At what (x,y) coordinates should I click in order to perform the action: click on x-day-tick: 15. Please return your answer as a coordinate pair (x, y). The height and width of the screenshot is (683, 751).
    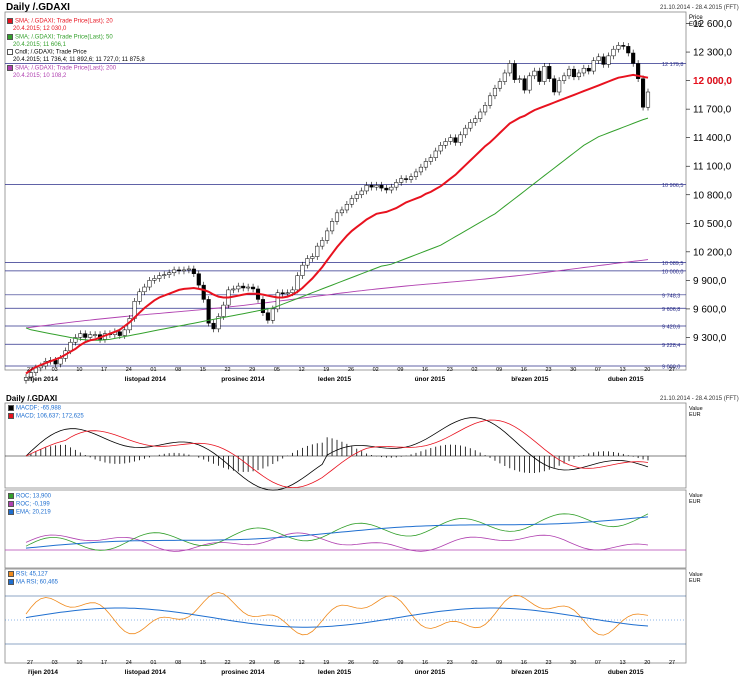
    Looking at the image, I should click on (203, 663).